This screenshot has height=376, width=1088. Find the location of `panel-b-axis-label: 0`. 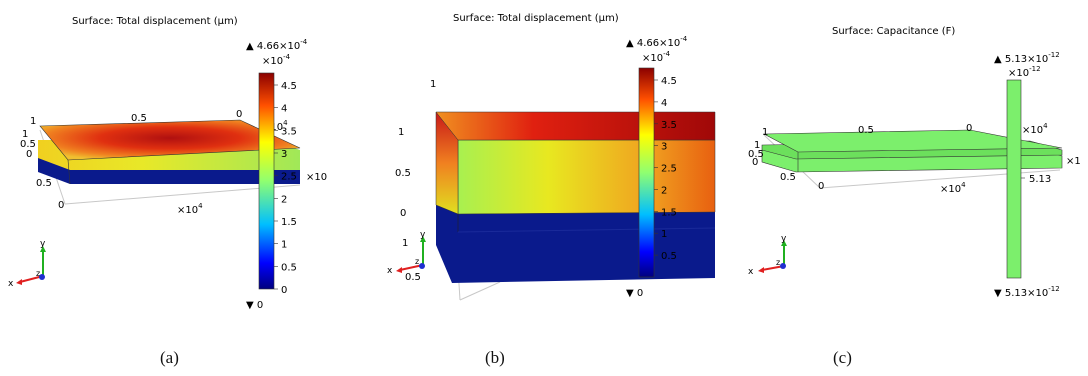

panel-b-axis-label: 0 is located at coordinates (403, 213).